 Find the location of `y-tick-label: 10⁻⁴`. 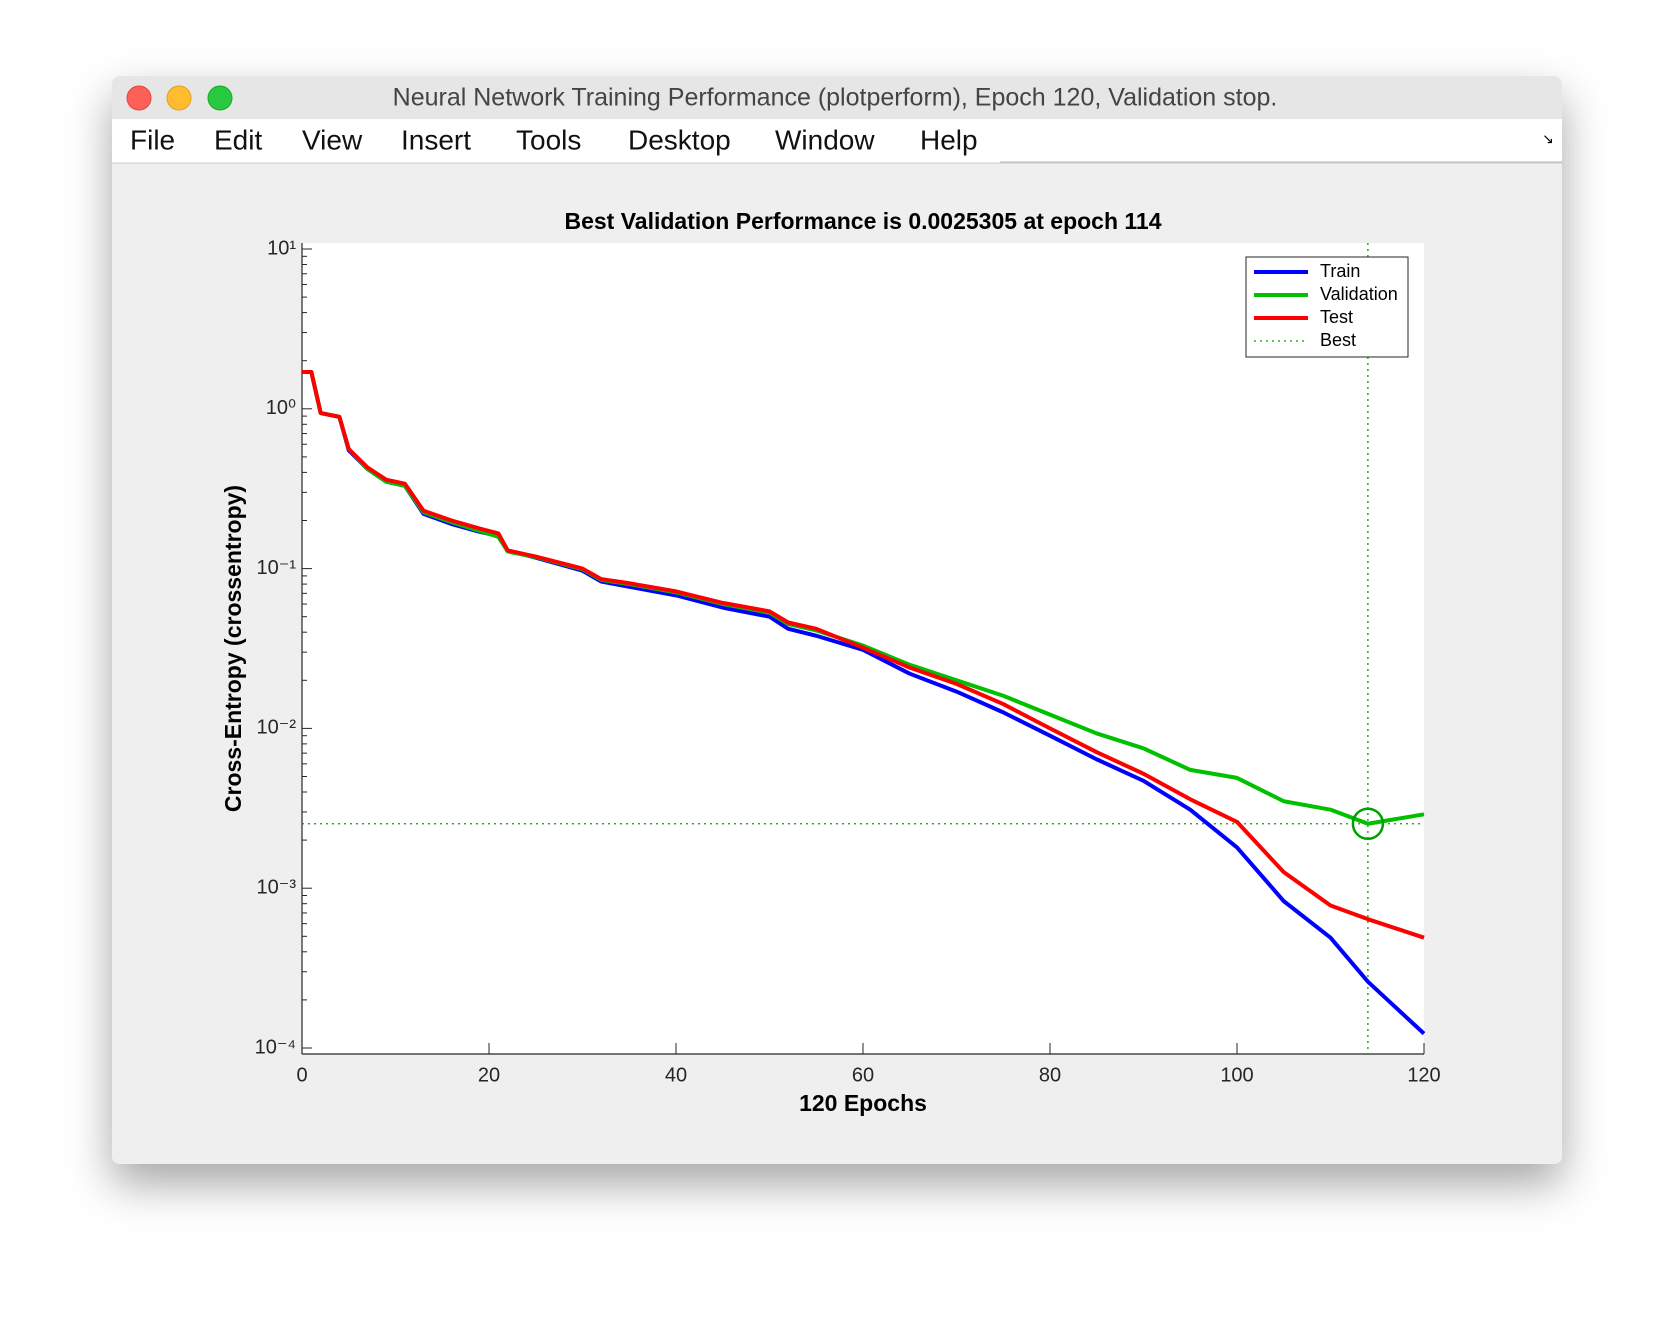

y-tick-label: 10⁻⁴ is located at coordinates (275, 1047).